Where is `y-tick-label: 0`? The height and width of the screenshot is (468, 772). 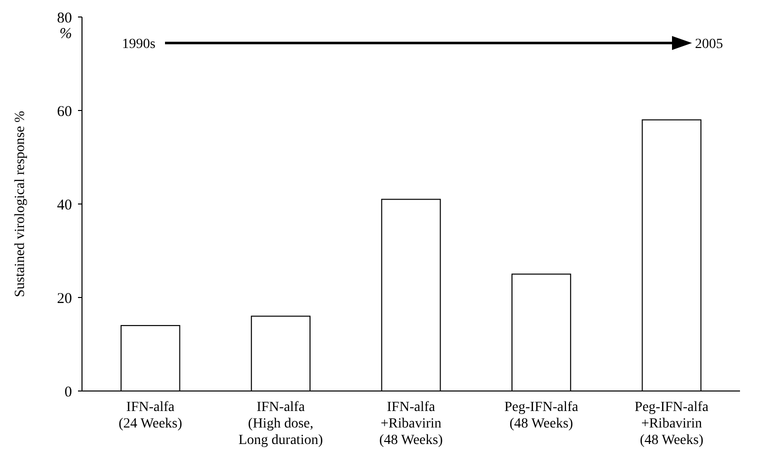
y-tick-label: 0 is located at coordinates (68, 392).